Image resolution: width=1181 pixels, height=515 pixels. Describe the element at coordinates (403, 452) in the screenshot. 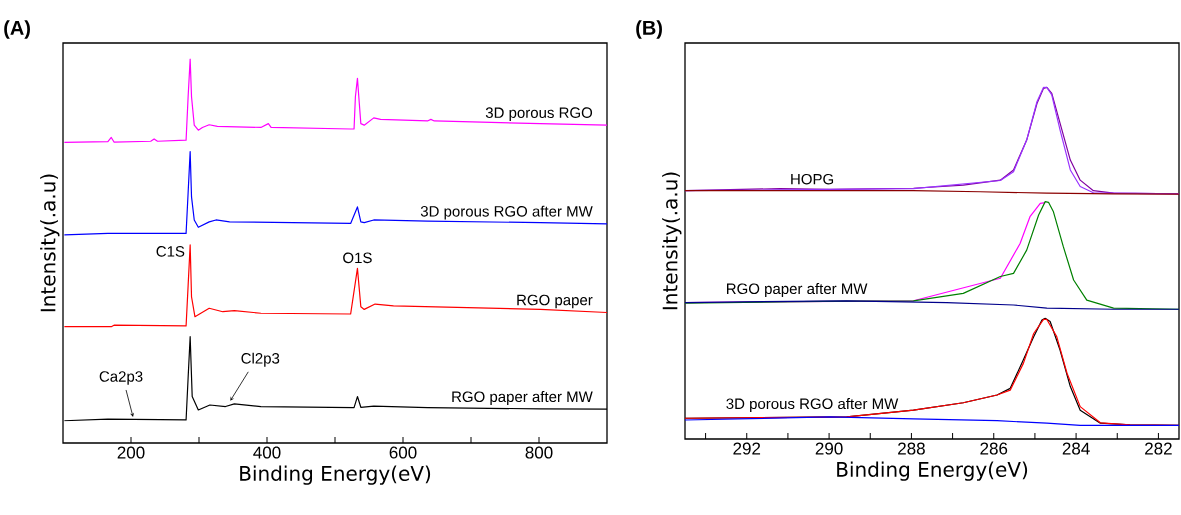

I see `x-tick-label: 600` at that location.